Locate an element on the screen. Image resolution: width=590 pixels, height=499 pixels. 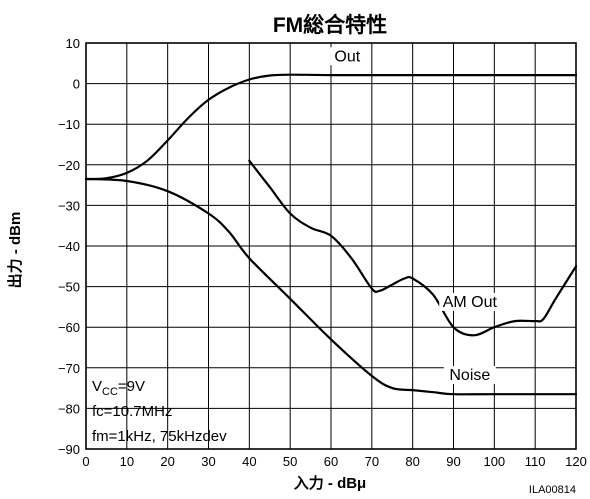
fm-annotation: fm=1kHz, 75kHzdev is located at coordinates (159, 436).